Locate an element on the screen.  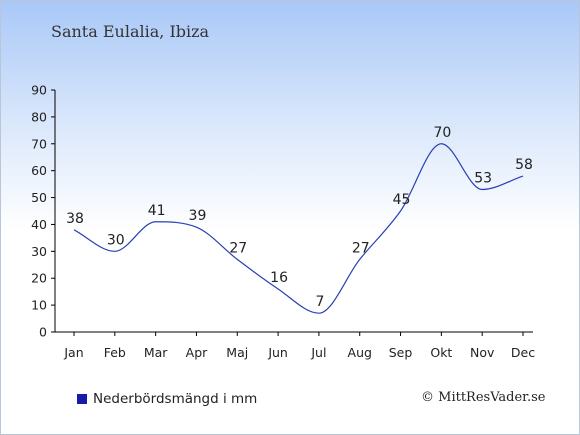
x-tick-label: Sep is located at coordinates (401, 352).